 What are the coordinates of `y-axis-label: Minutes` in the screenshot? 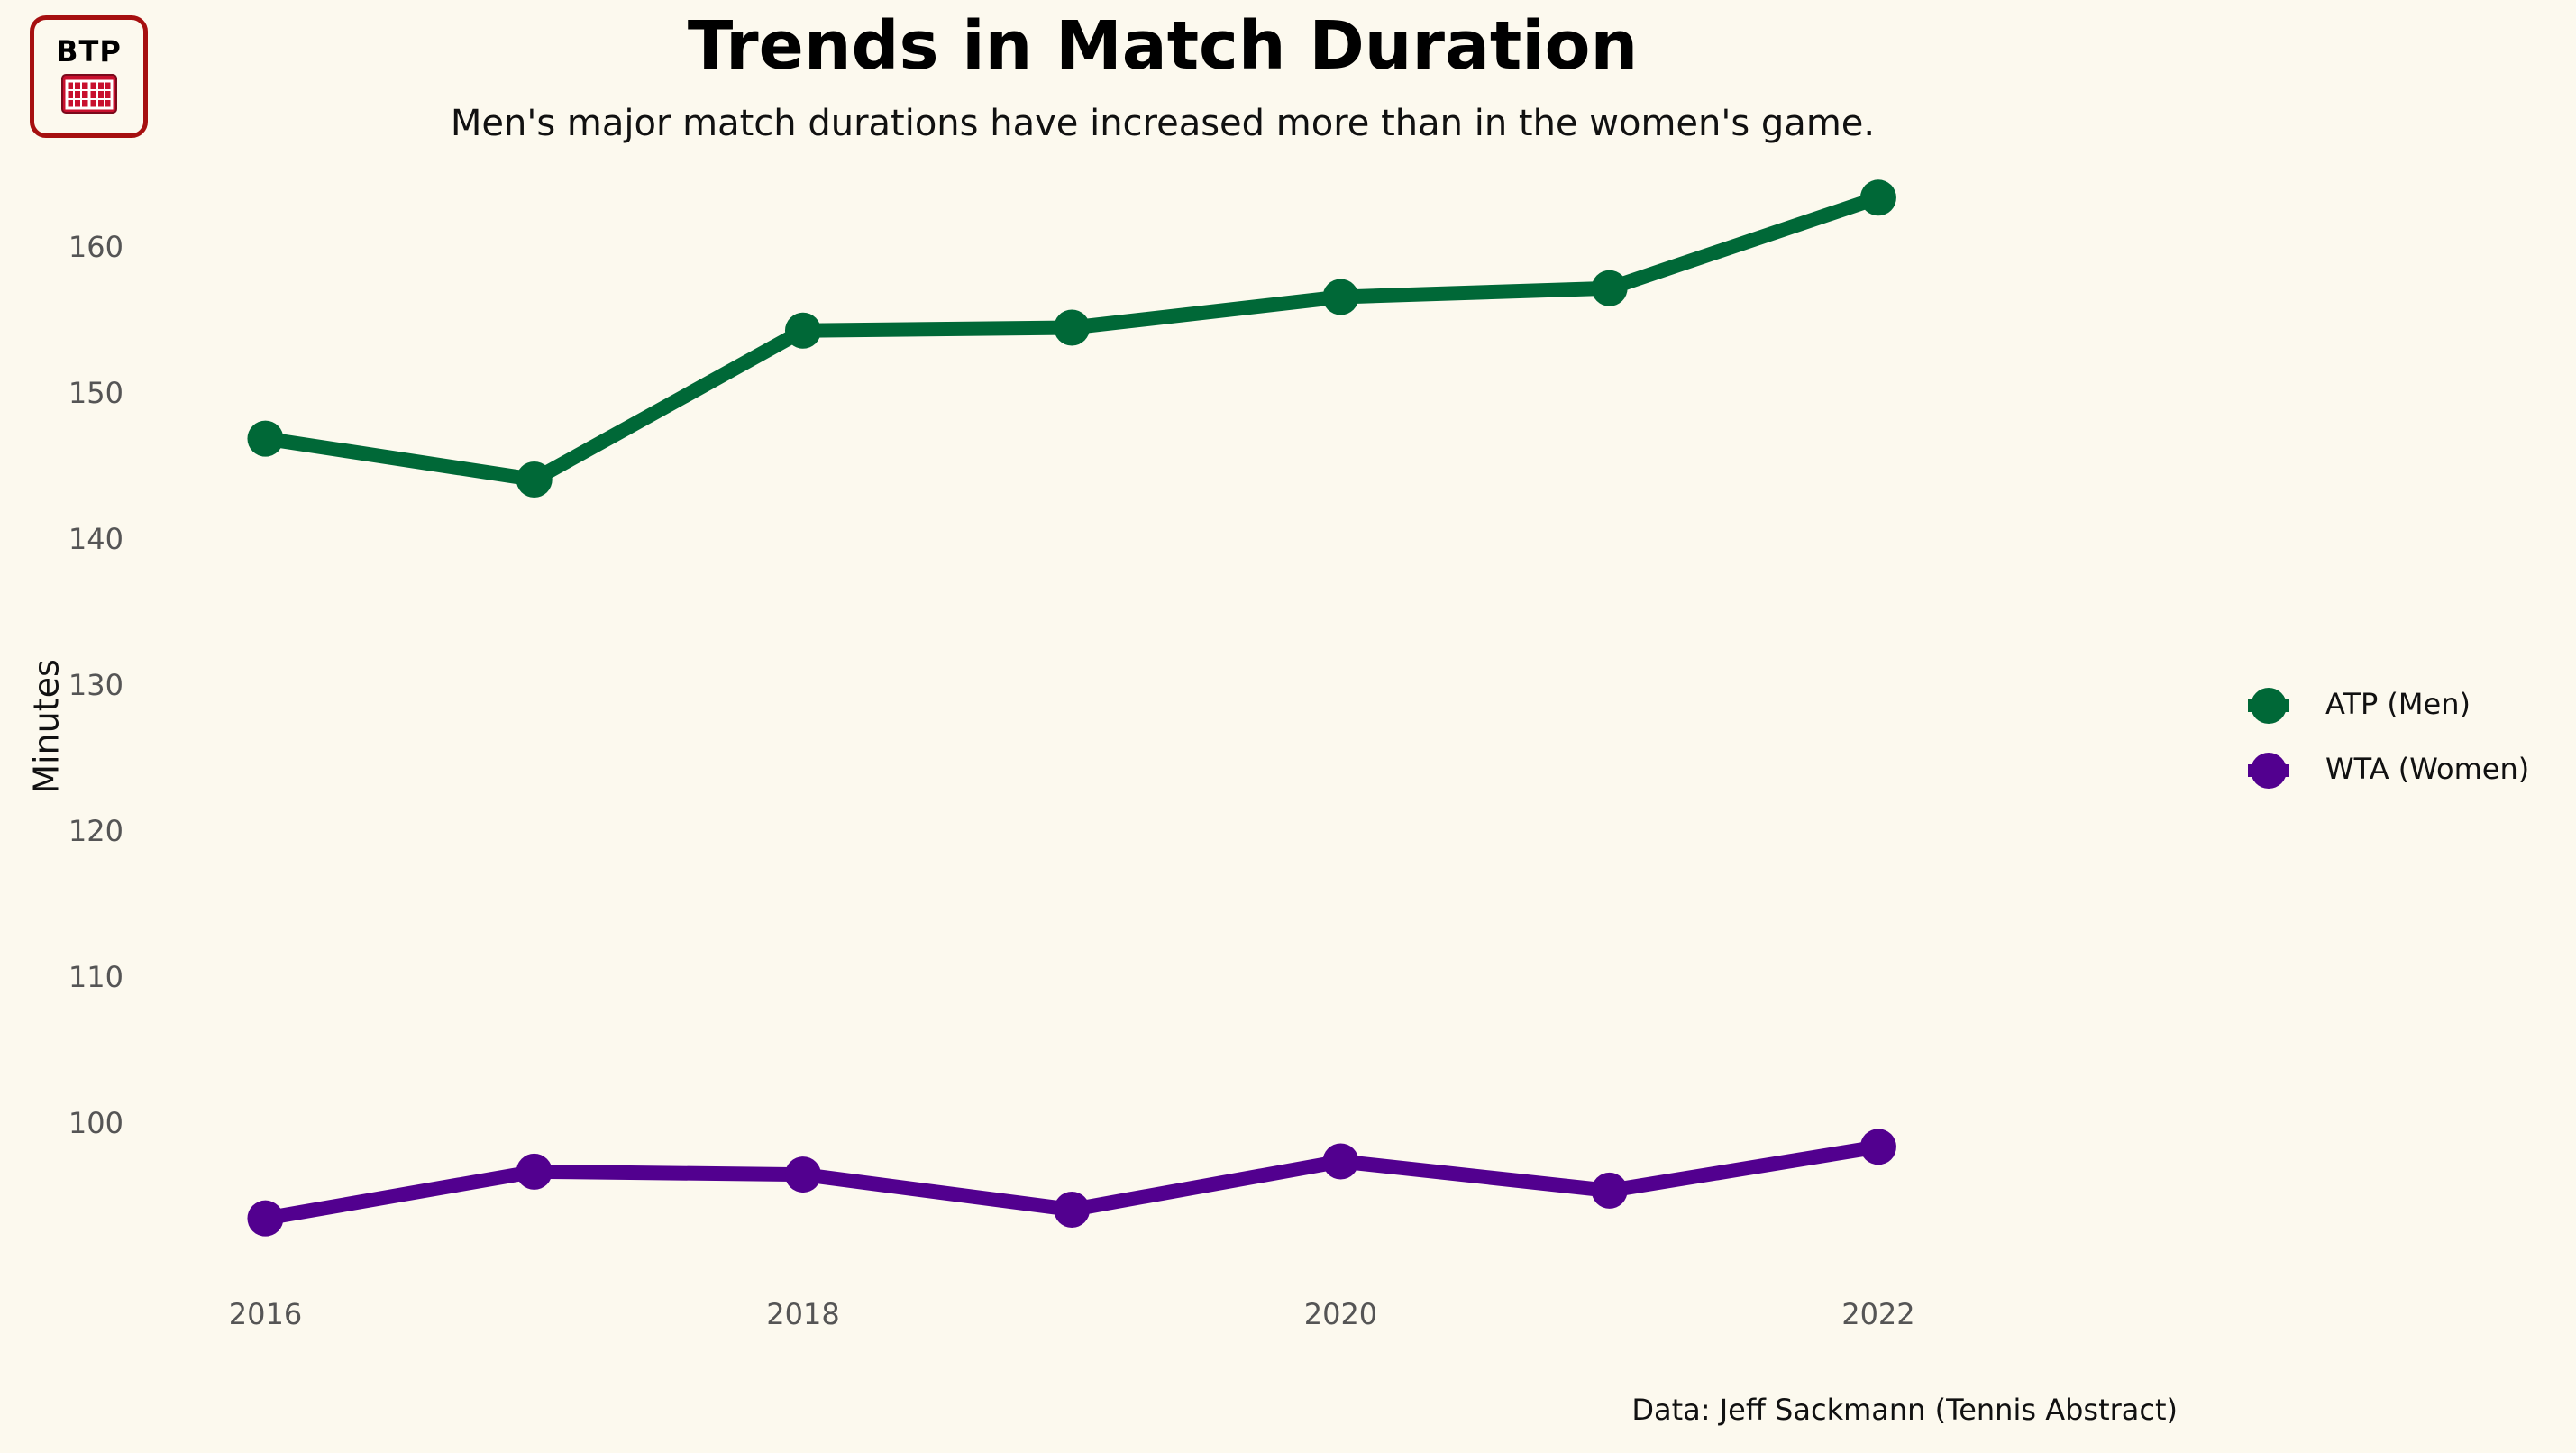 It's located at (47, 726).